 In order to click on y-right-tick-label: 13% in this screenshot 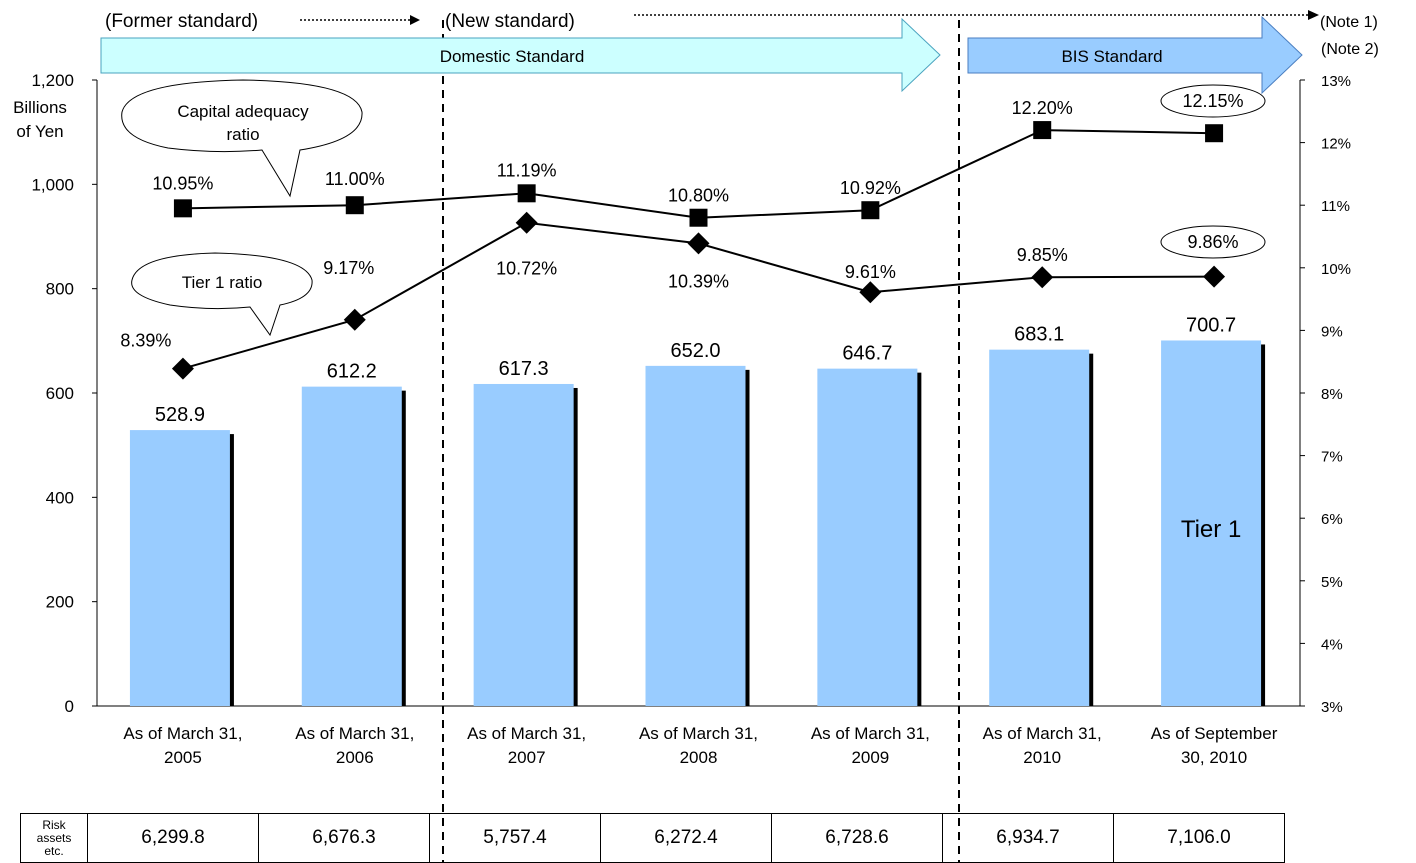, I will do `click(1336, 81)`.